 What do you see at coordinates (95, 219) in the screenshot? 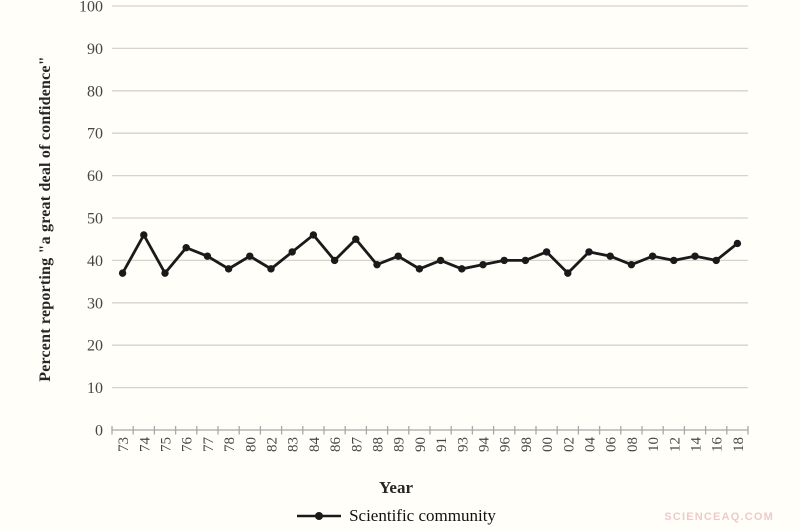
I see `y-tick-label: 50` at bounding box center [95, 219].